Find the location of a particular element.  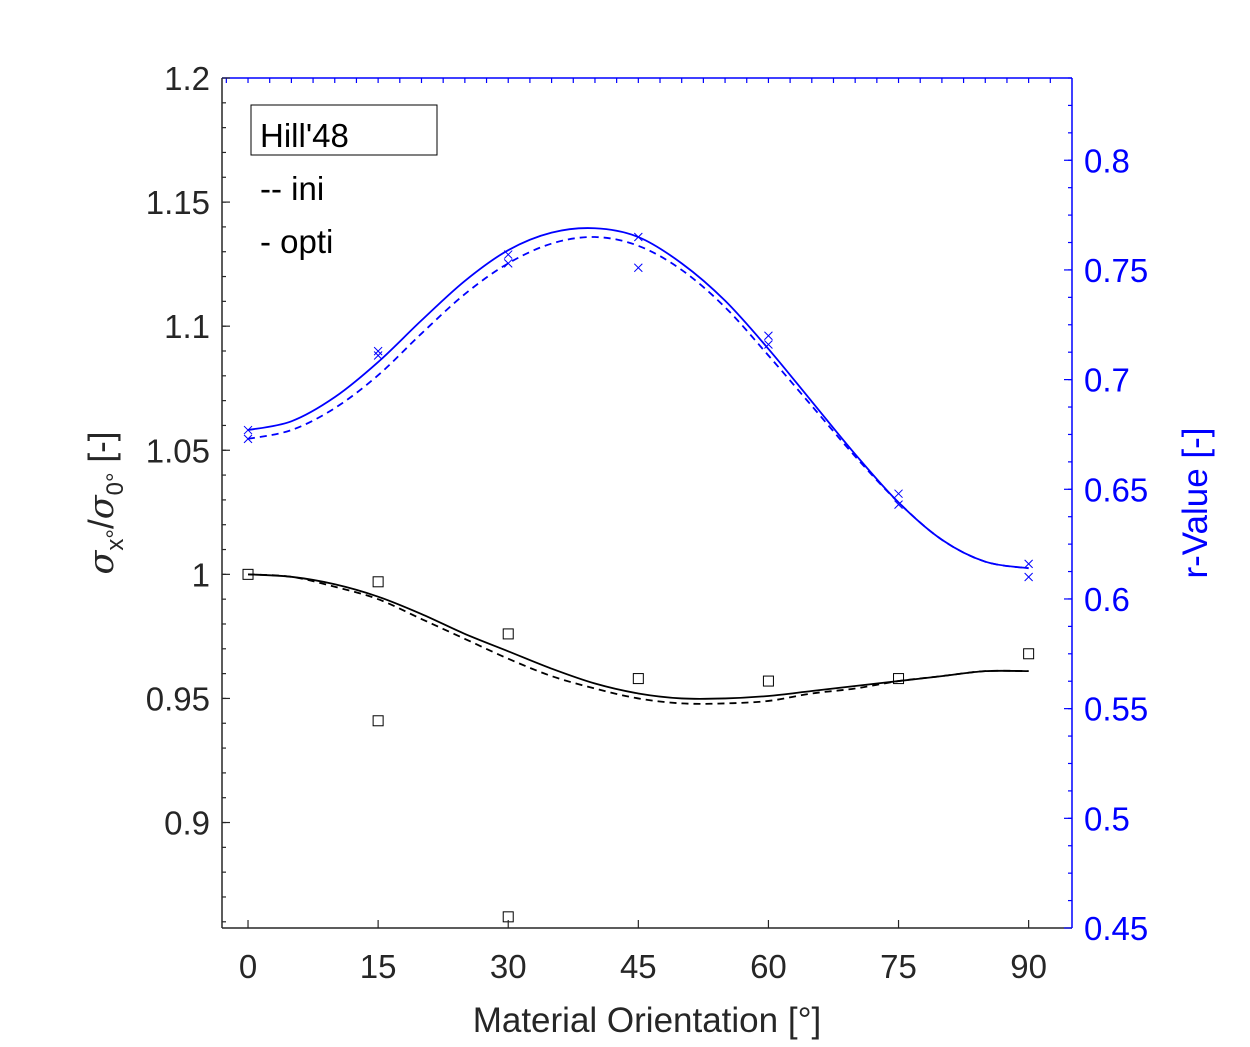

y-tick-label-right: 0.65 is located at coordinates (1116, 489).